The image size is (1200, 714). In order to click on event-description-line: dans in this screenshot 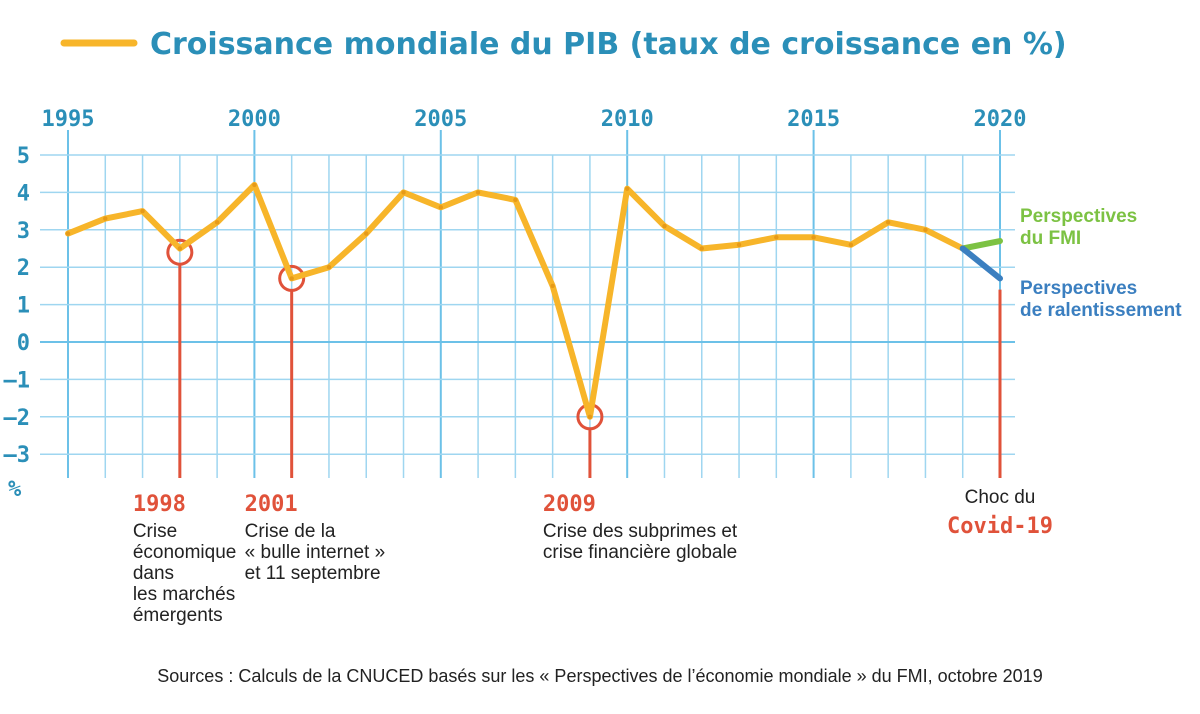, I will do `click(153, 573)`.